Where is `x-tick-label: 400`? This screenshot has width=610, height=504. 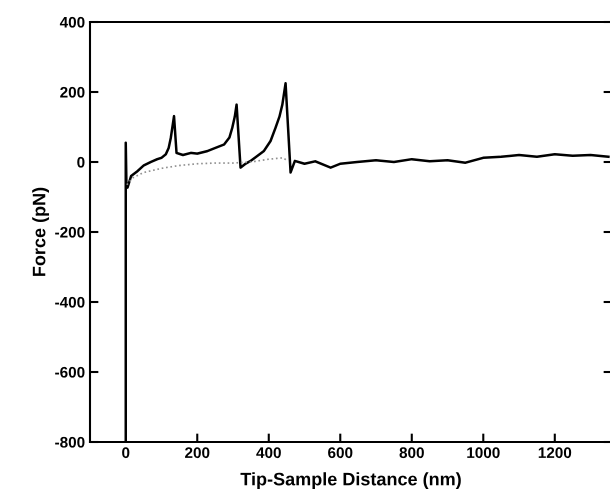
x-tick-label: 400 is located at coordinates (268, 452).